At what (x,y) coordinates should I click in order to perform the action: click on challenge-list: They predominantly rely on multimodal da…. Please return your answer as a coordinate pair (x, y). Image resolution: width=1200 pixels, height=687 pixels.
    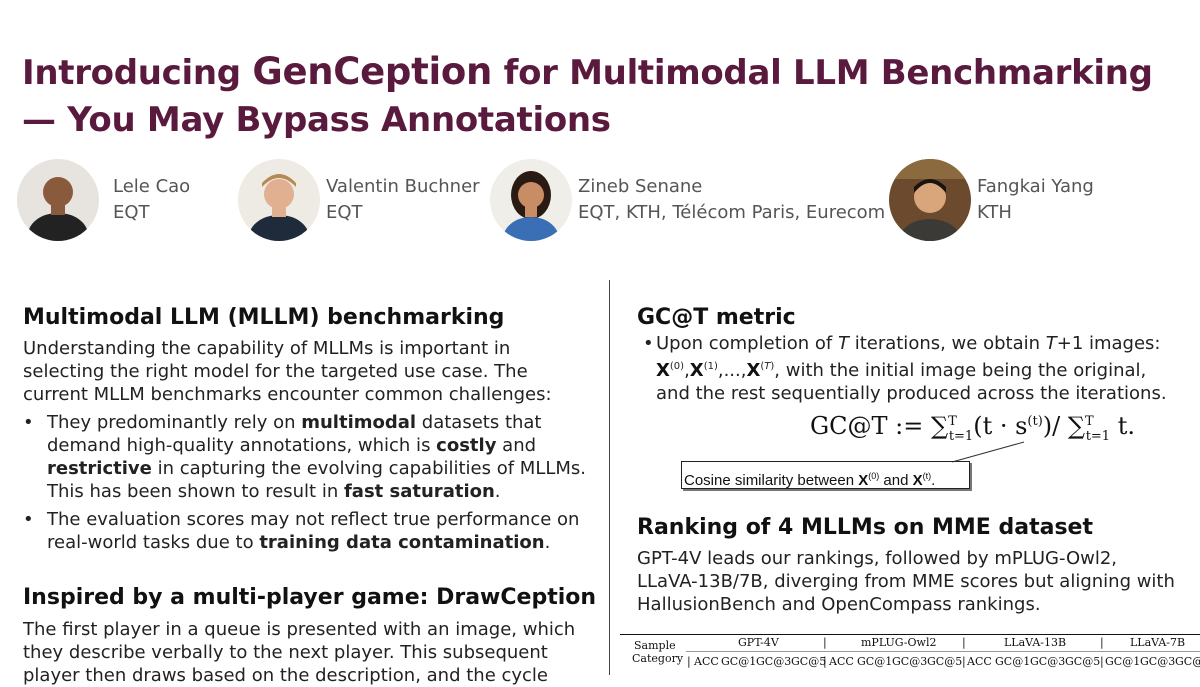
    Looking at the image, I should click on (308, 485).